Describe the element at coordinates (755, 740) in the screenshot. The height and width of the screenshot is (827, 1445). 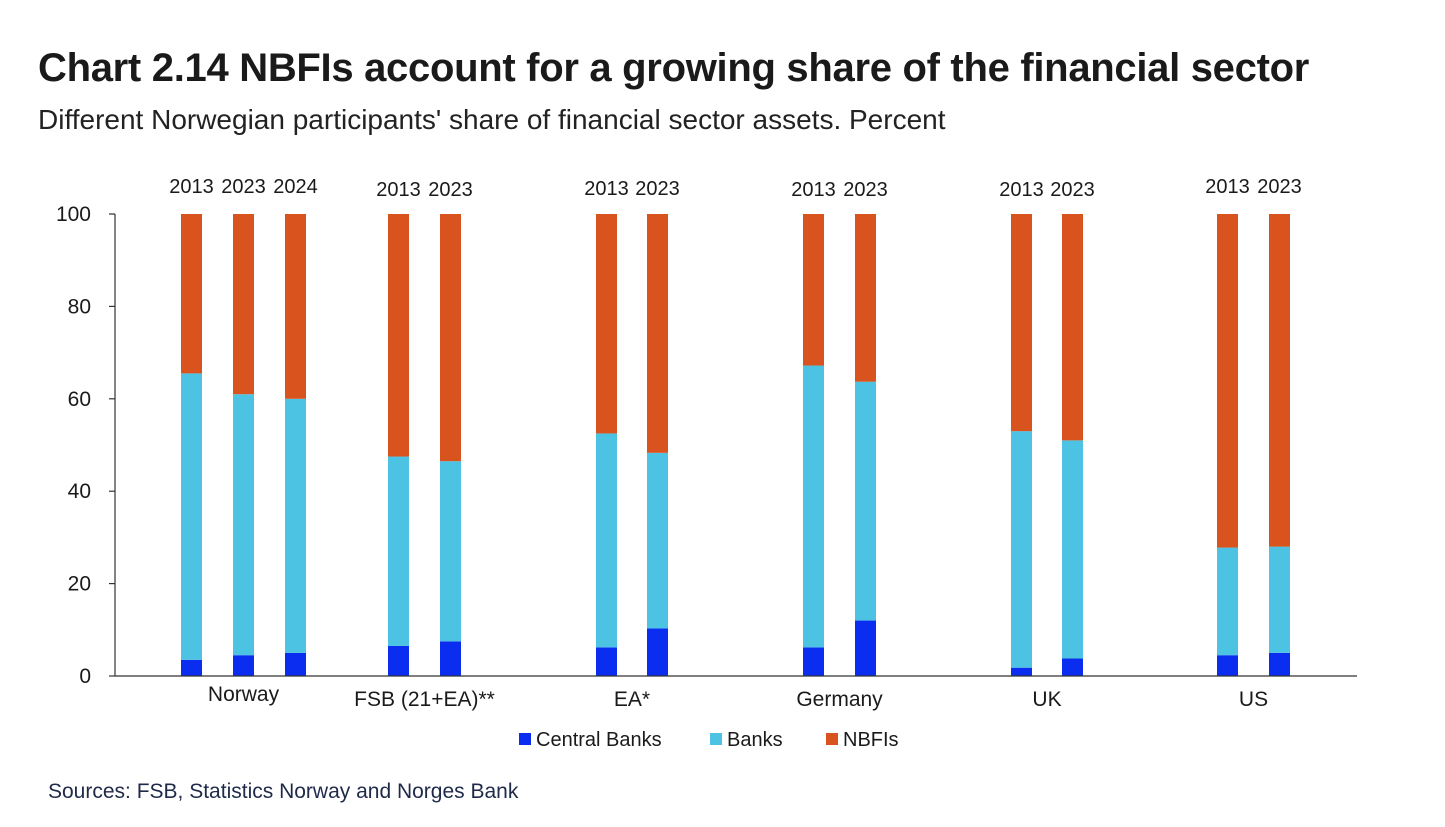
I see `legend-label: Banks` at that location.